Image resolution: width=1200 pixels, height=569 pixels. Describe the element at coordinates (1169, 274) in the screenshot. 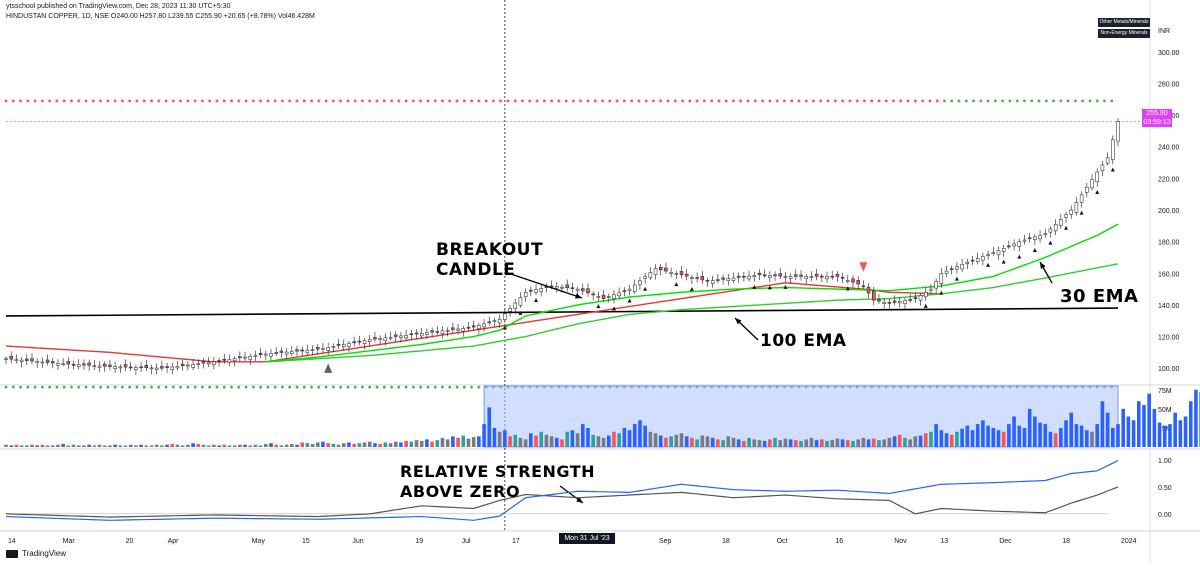

I see `price-axis-label: 160.00` at that location.